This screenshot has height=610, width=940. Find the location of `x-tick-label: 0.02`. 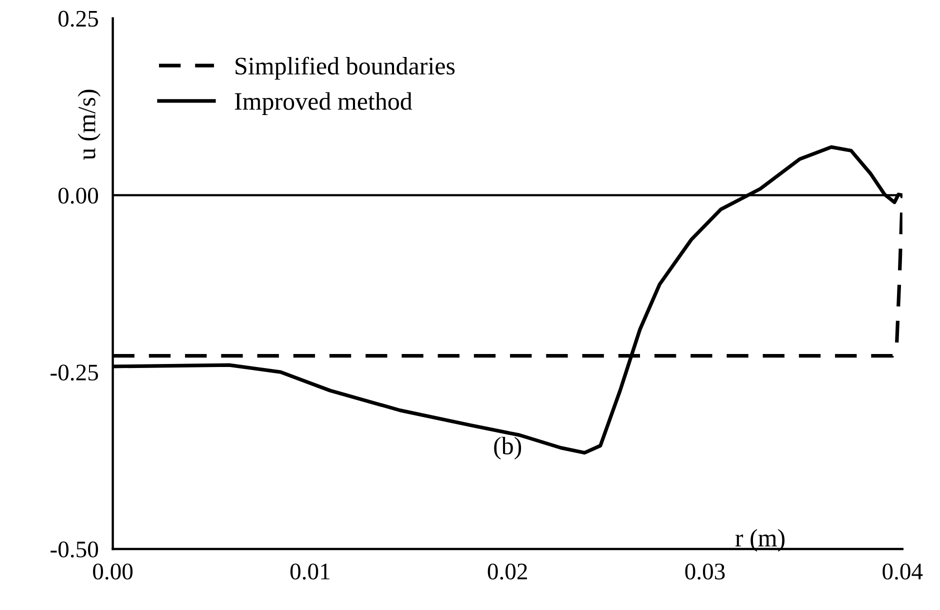

x-tick-label: 0.02 is located at coordinates (507, 572).